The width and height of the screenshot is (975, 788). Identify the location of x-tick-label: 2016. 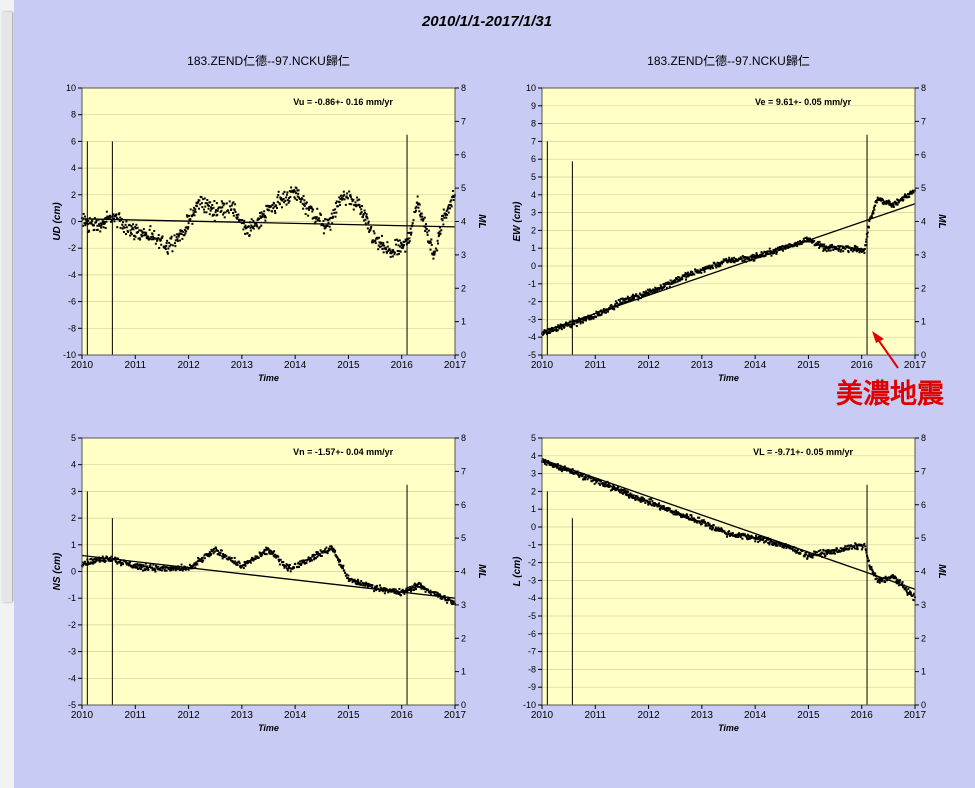
(402, 365).